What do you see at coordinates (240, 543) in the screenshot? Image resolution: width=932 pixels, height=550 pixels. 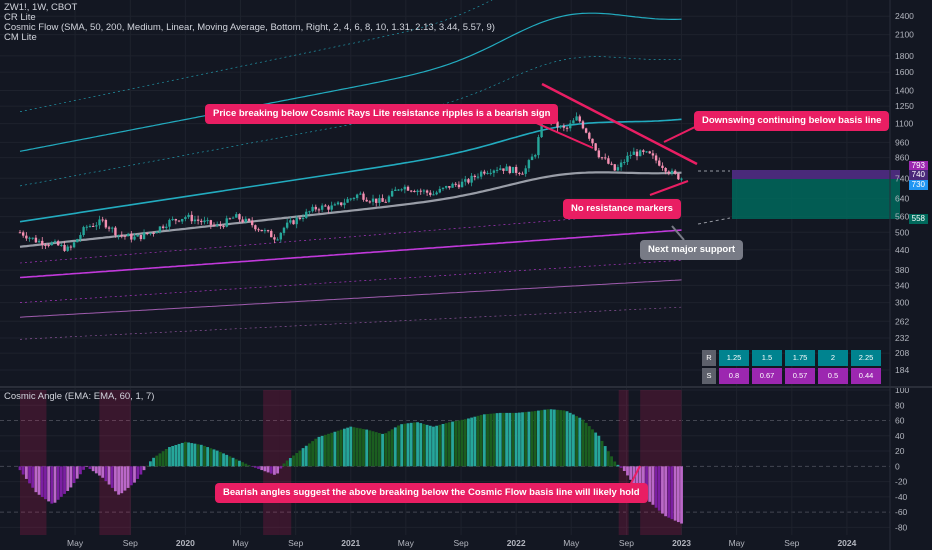 I see `time-tick-label: May` at bounding box center [240, 543].